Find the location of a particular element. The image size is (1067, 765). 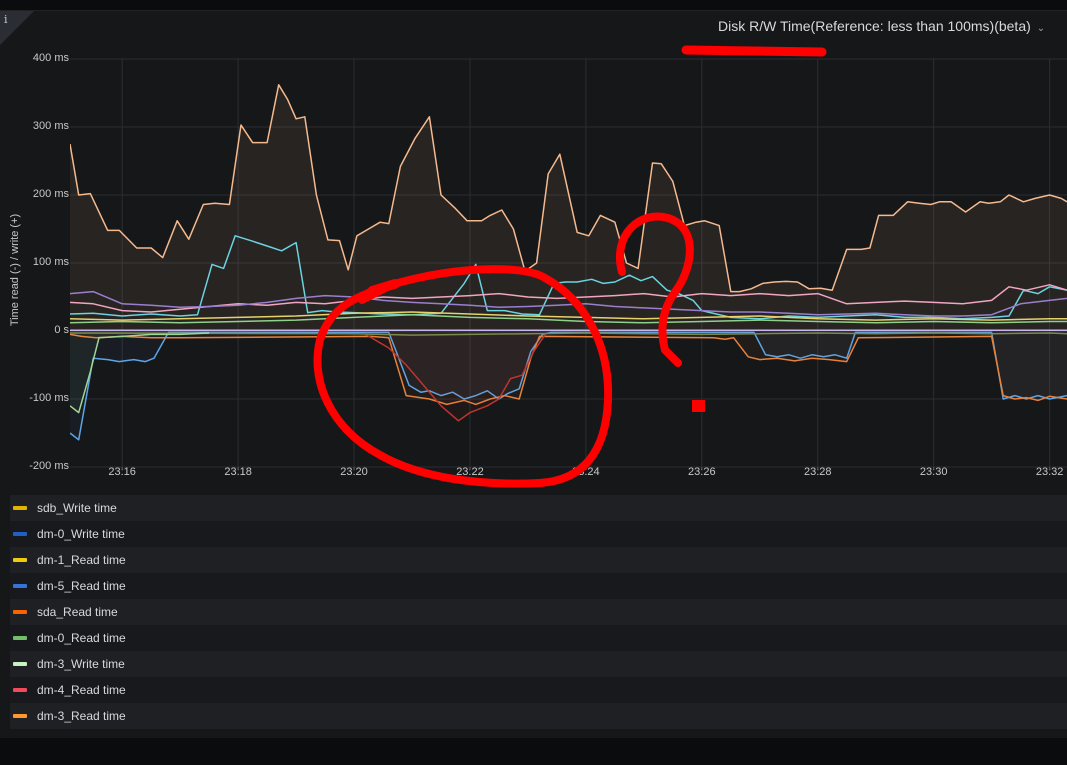

x-tick-label: 23:16 is located at coordinates (122, 472).